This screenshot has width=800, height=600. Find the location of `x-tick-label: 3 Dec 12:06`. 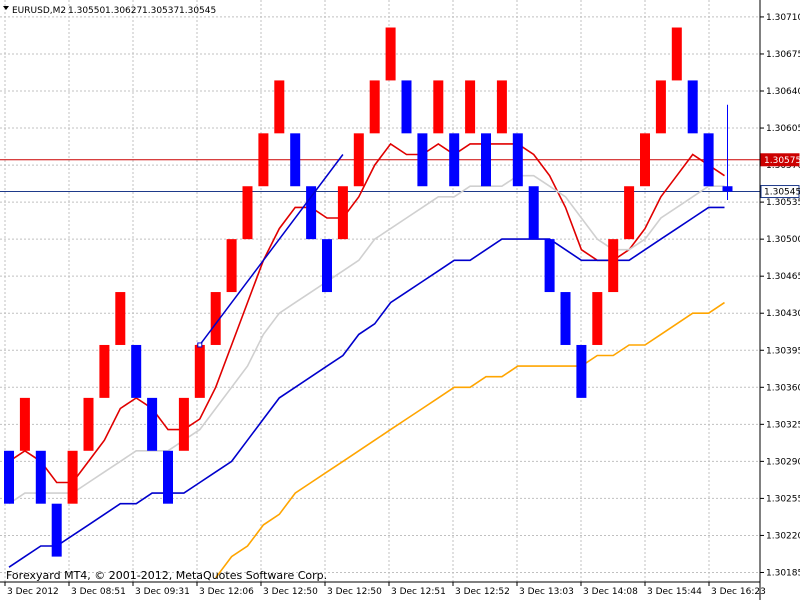

x-tick-label: 3 Dec 12:06 is located at coordinates (226, 592).